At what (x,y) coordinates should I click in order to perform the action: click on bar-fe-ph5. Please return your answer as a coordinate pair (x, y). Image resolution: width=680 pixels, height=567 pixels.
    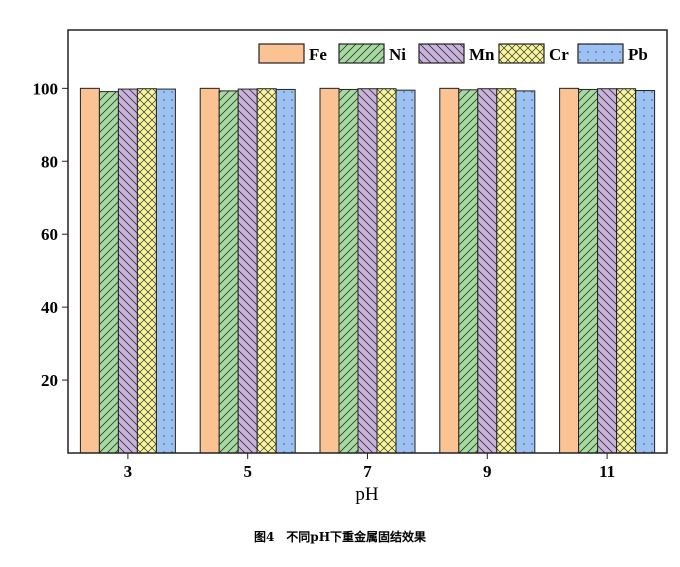
    Looking at the image, I should click on (209, 270).